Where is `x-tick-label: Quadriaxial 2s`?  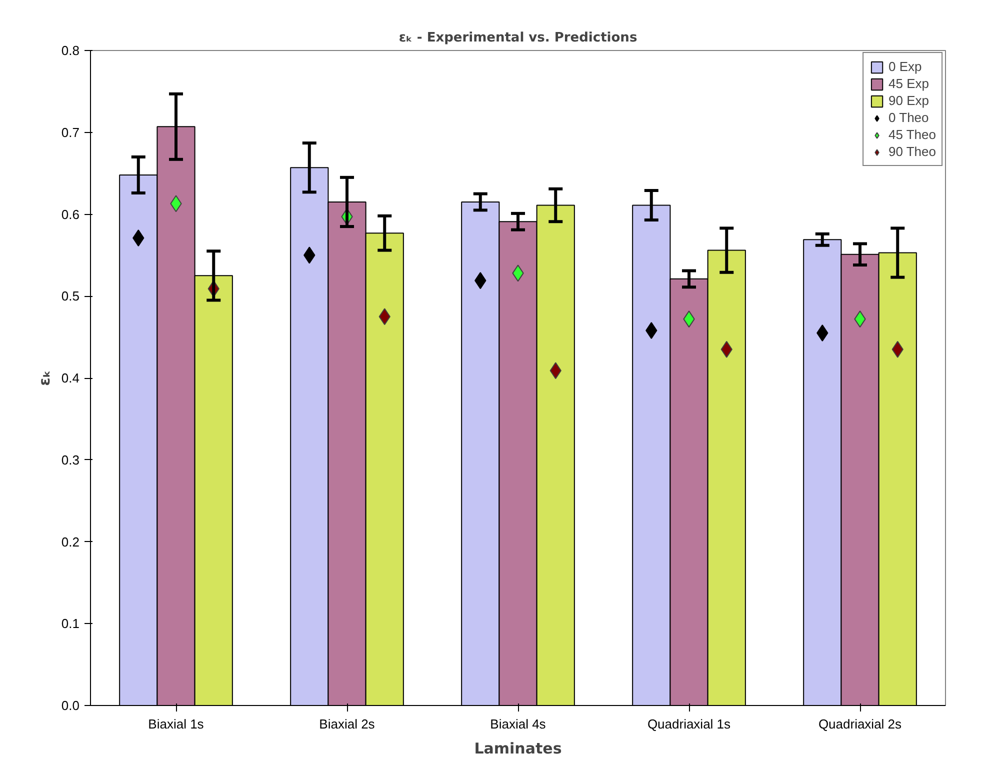 x-tick-label: Quadriaxial 2s is located at coordinates (860, 724).